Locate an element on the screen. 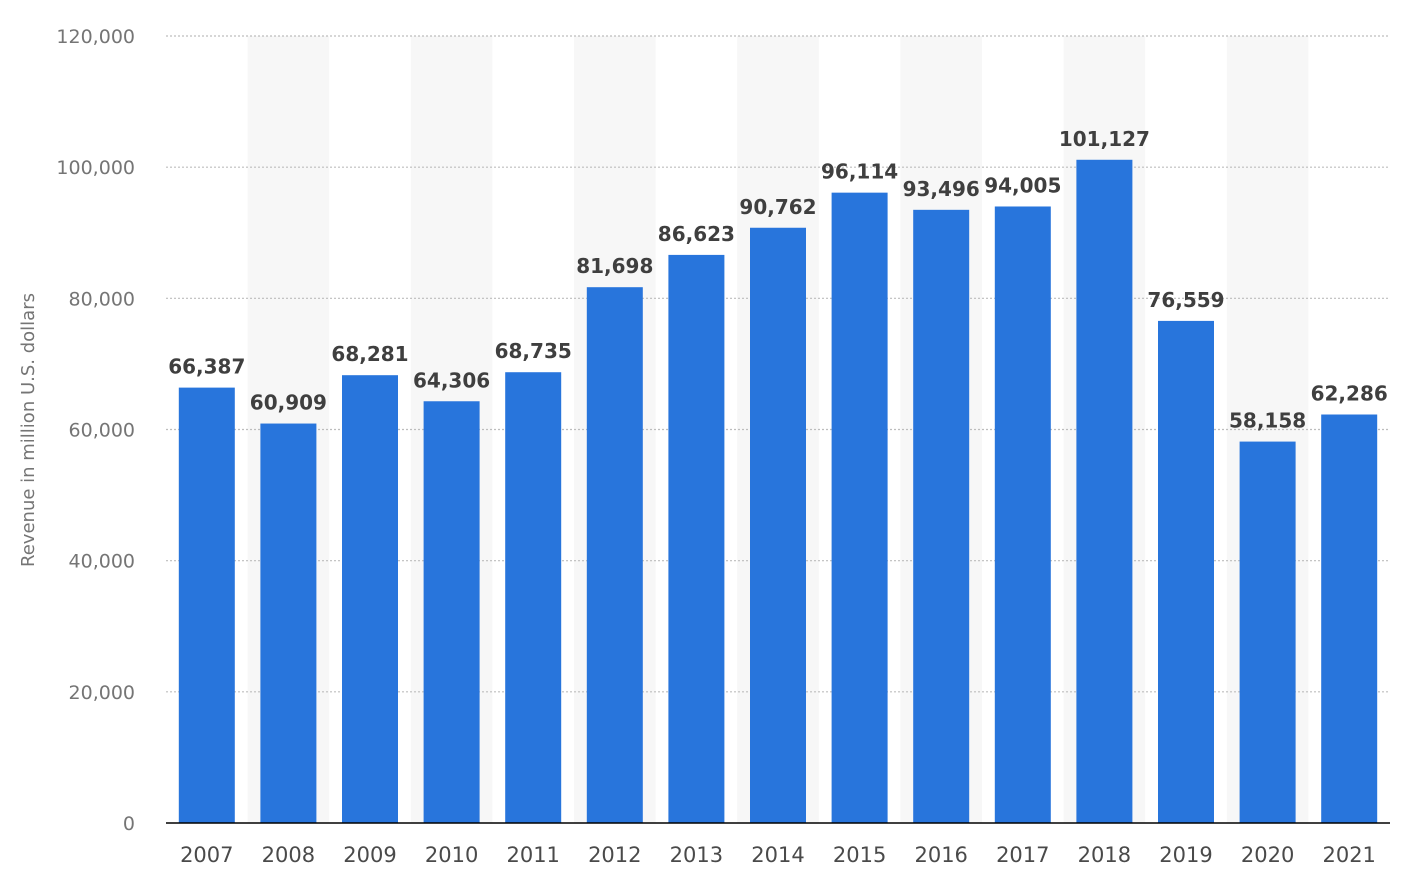  x-tick-label: 2019 is located at coordinates (1185, 855).